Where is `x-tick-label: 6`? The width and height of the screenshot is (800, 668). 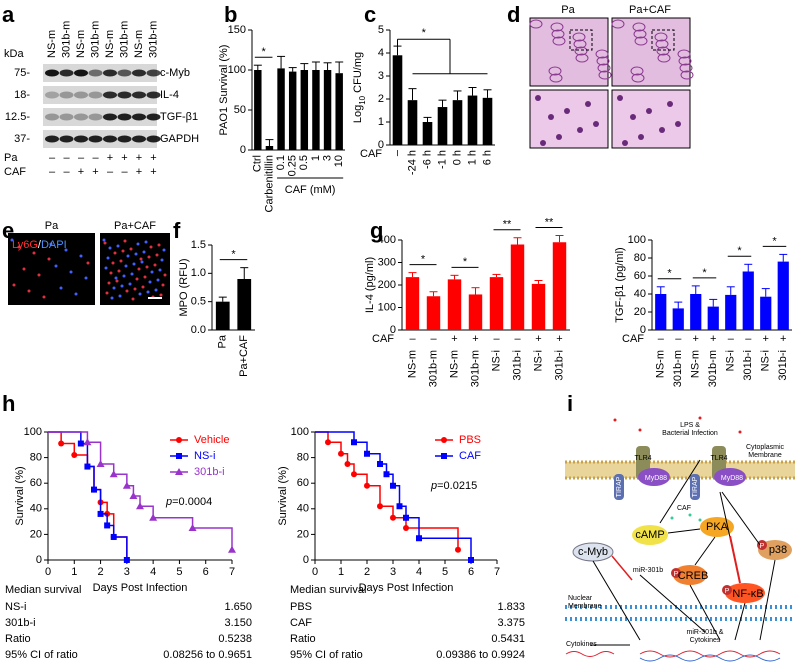
x-tick-label: 6 is located at coordinates (471, 572).